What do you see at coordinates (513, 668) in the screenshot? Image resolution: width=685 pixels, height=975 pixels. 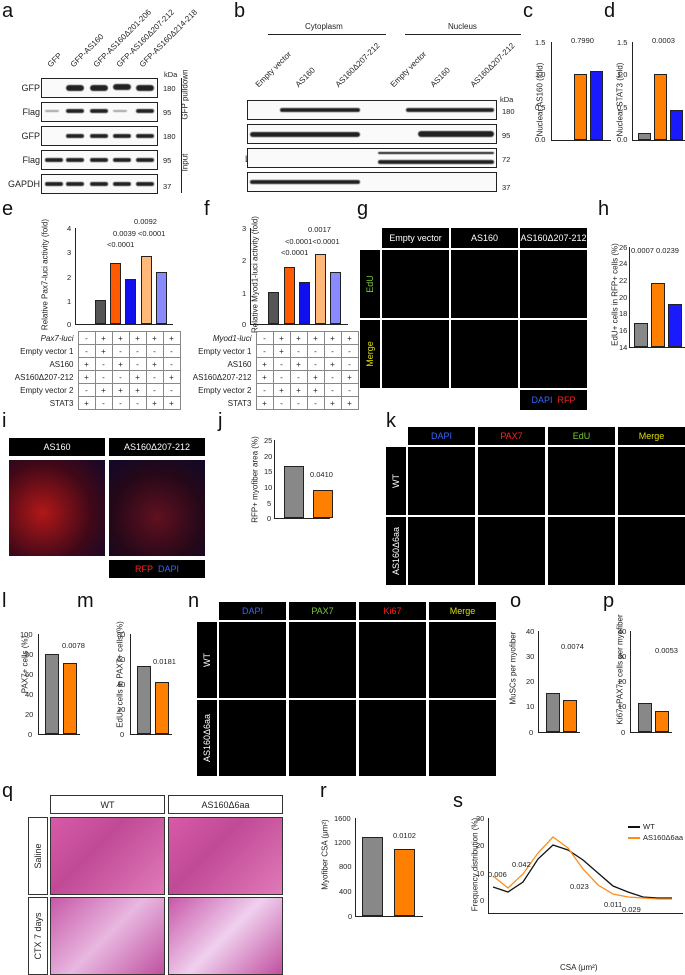 I see `y-axis-label: MuSCs per myofiber` at bounding box center [513, 668].